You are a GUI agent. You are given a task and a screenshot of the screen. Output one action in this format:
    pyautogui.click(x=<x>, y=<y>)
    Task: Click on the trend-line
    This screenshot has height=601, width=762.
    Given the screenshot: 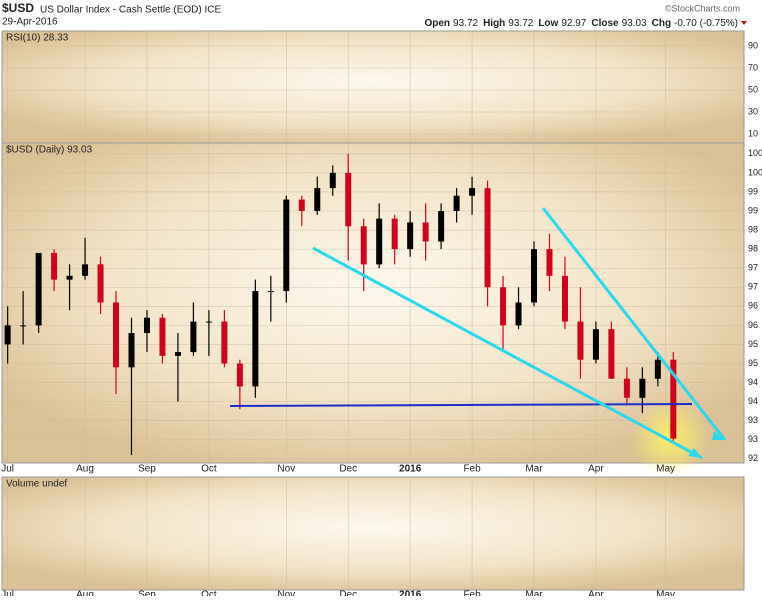 What is the action you would take?
    pyautogui.click(x=634, y=324)
    